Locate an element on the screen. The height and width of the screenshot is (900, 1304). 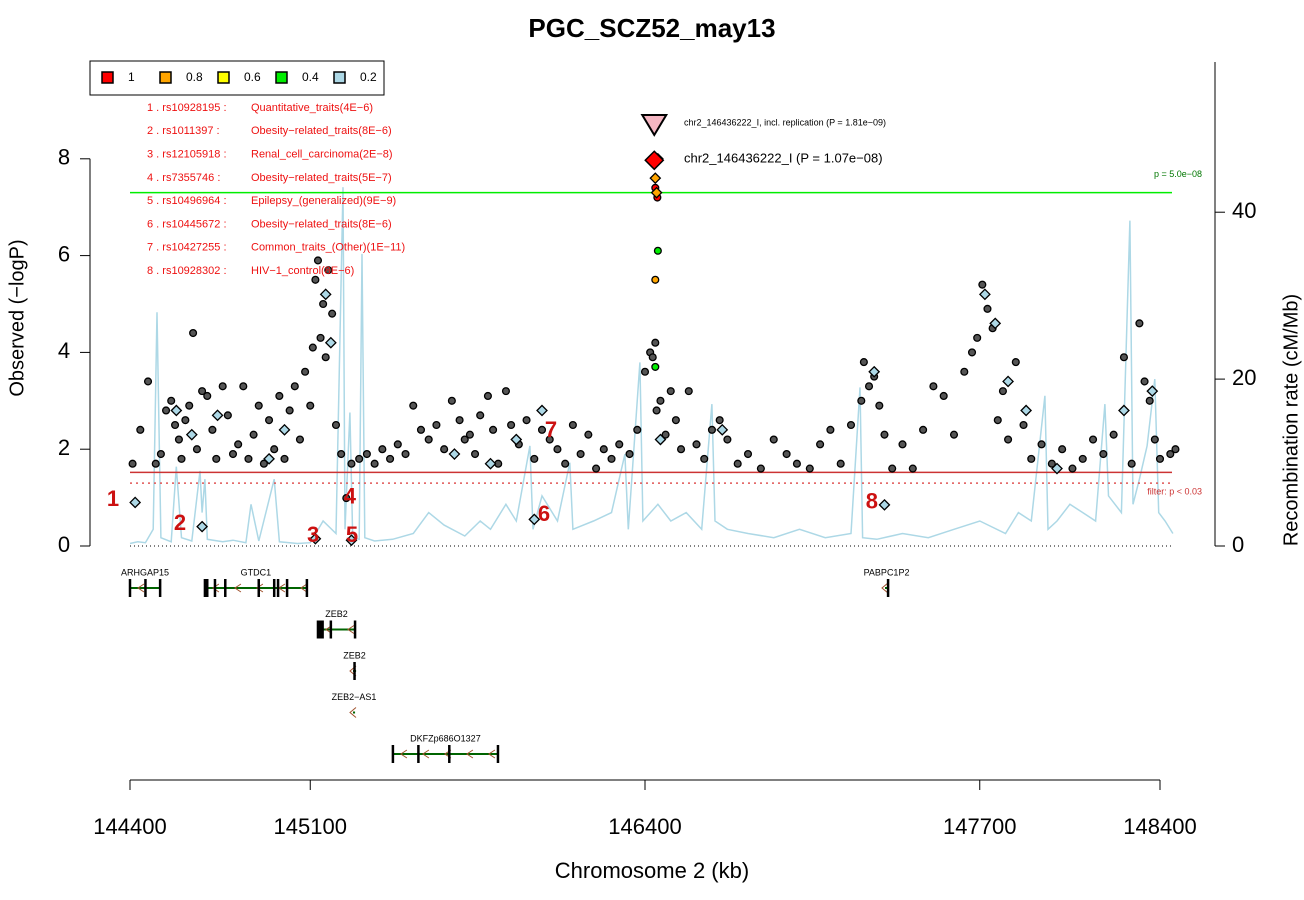
y-axis-label: Observed (−logP) is located at coordinates (17, 317).